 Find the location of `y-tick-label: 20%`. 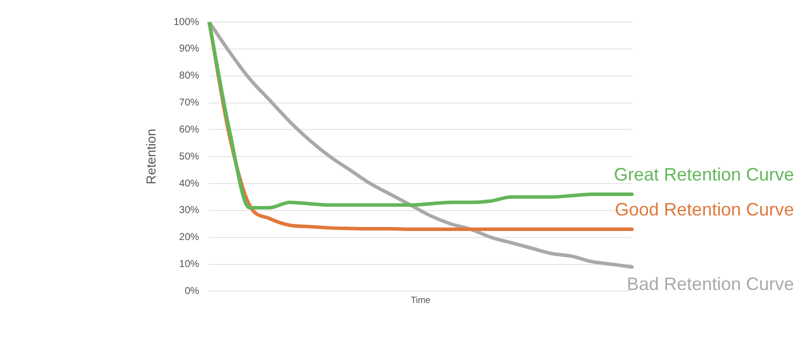

y-tick-label: 20% is located at coordinates (189, 238).